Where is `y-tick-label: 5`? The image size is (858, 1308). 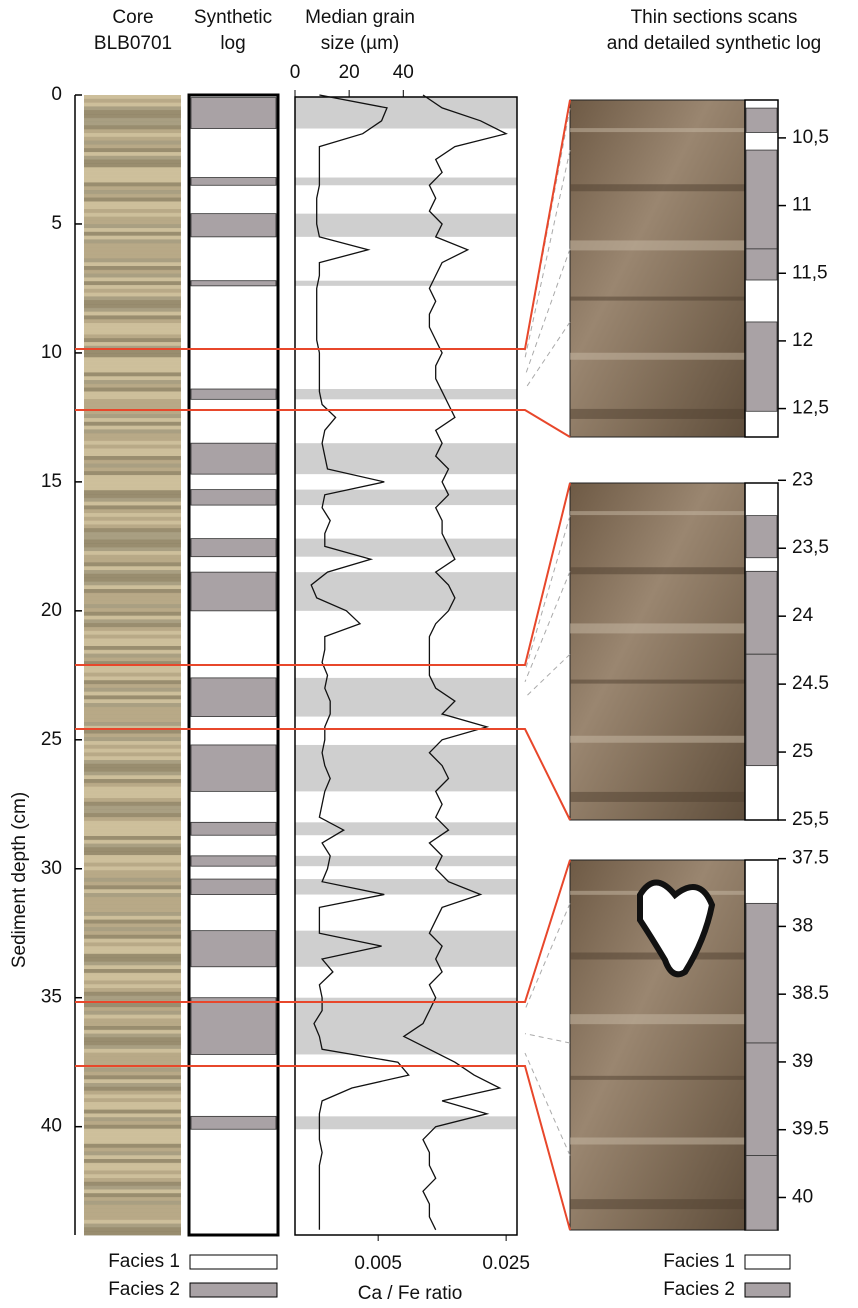 y-tick-label: 5 is located at coordinates (56, 223).